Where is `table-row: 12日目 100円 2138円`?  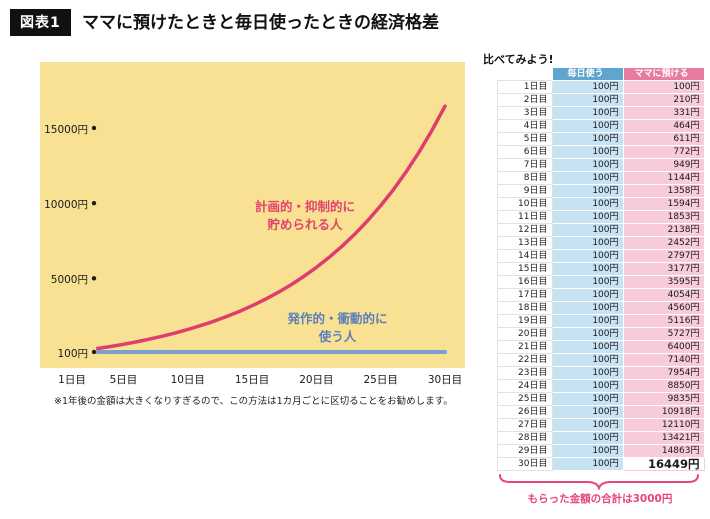 table-row: 12日目 100円 2138円 is located at coordinates (601, 230).